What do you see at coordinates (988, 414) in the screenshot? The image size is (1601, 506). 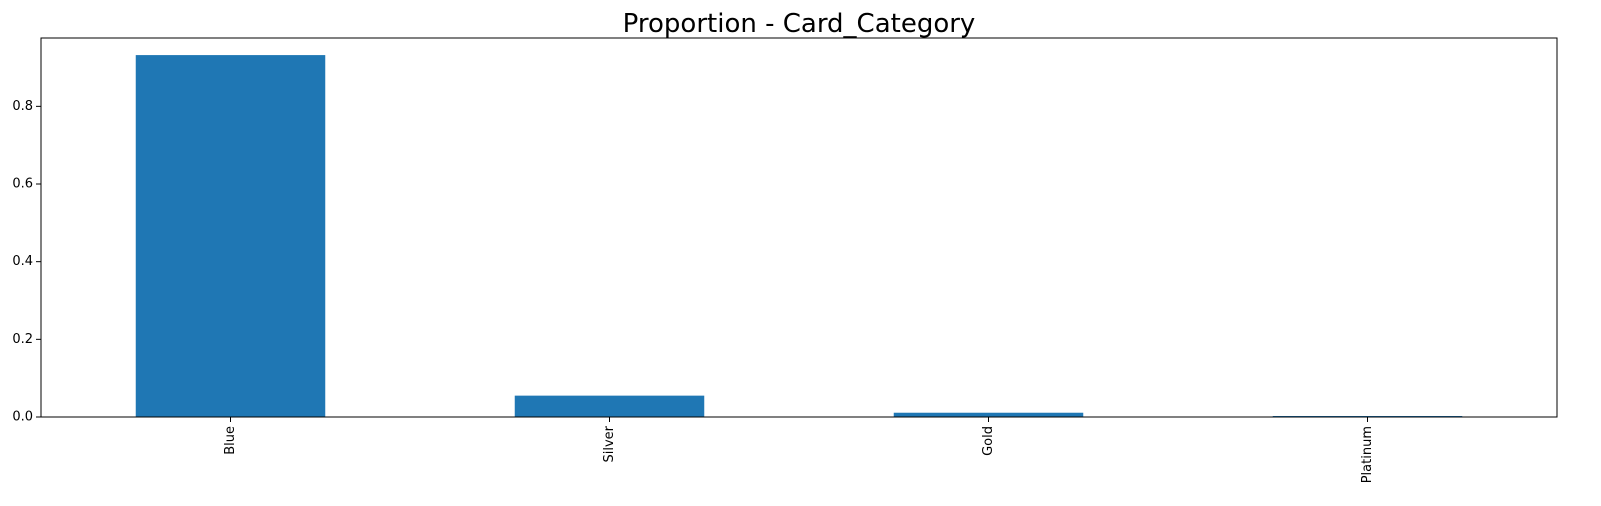 I see `bar-gold` at bounding box center [988, 414].